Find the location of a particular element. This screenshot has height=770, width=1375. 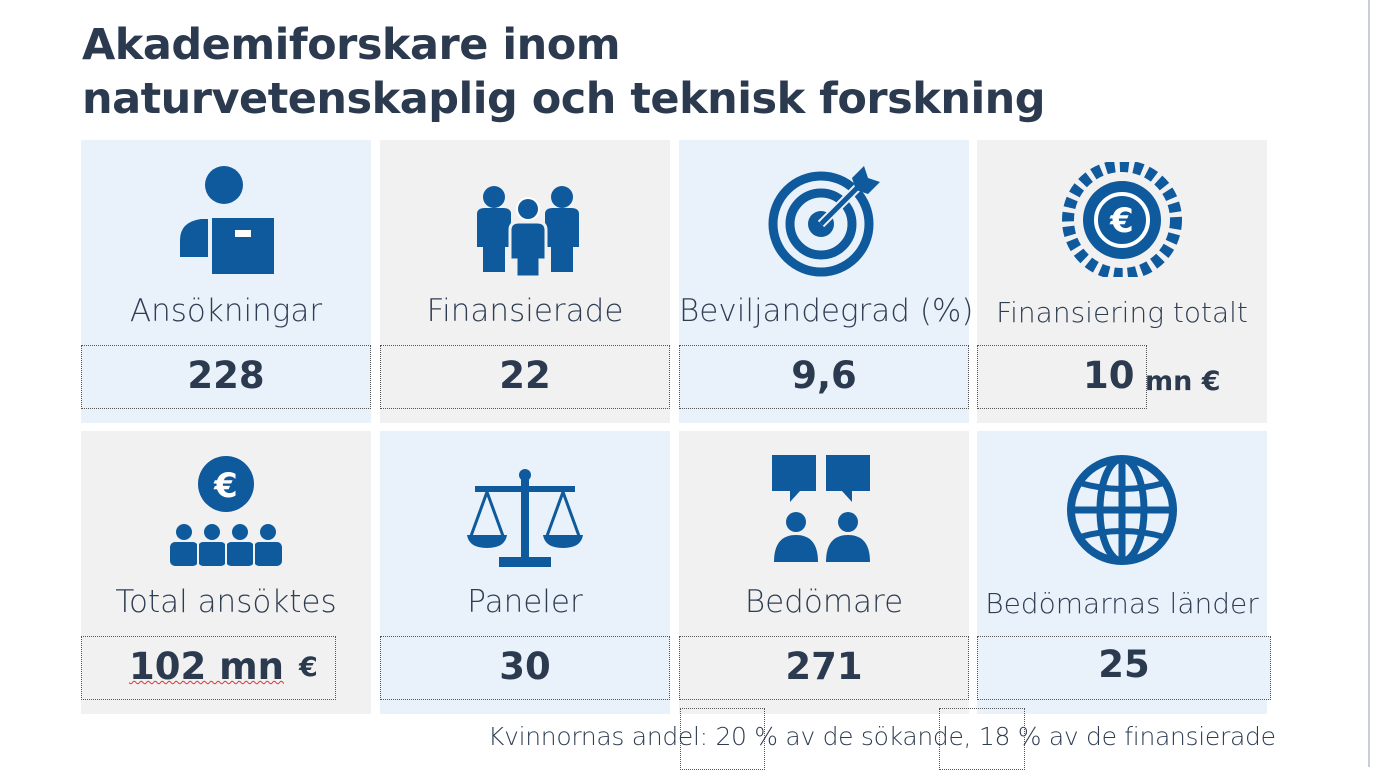

footer-suffix: av de finansierade is located at coordinates (1162, 736).